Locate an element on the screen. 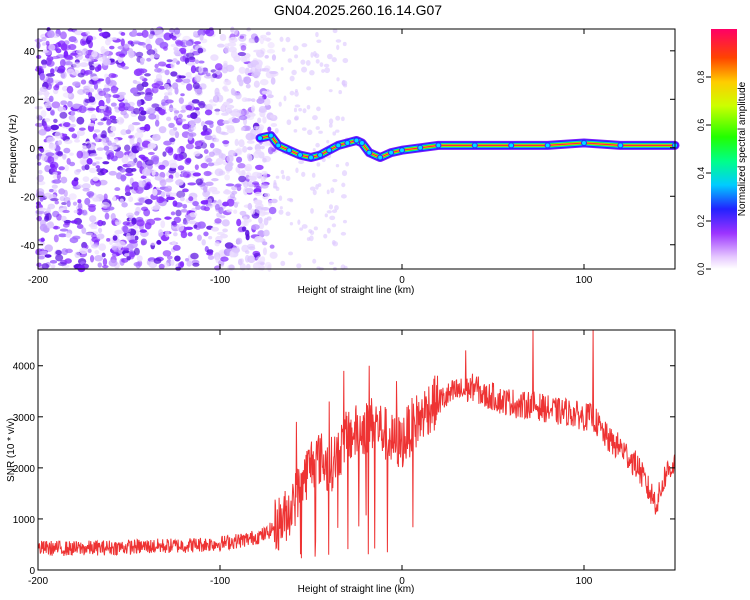 The height and width of the screenshot is (600, 750). colorbar-tick-label: 0.2 is located at coordinates (701, 221).